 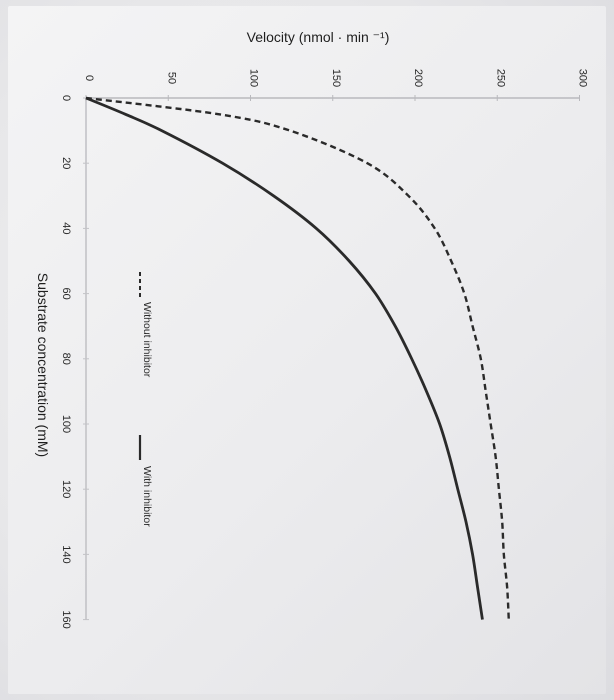 What do you see at coordinates (254, 78) in the screenshot?
I see `velocity-tick-label: 100` at bounding box center [254, 78].